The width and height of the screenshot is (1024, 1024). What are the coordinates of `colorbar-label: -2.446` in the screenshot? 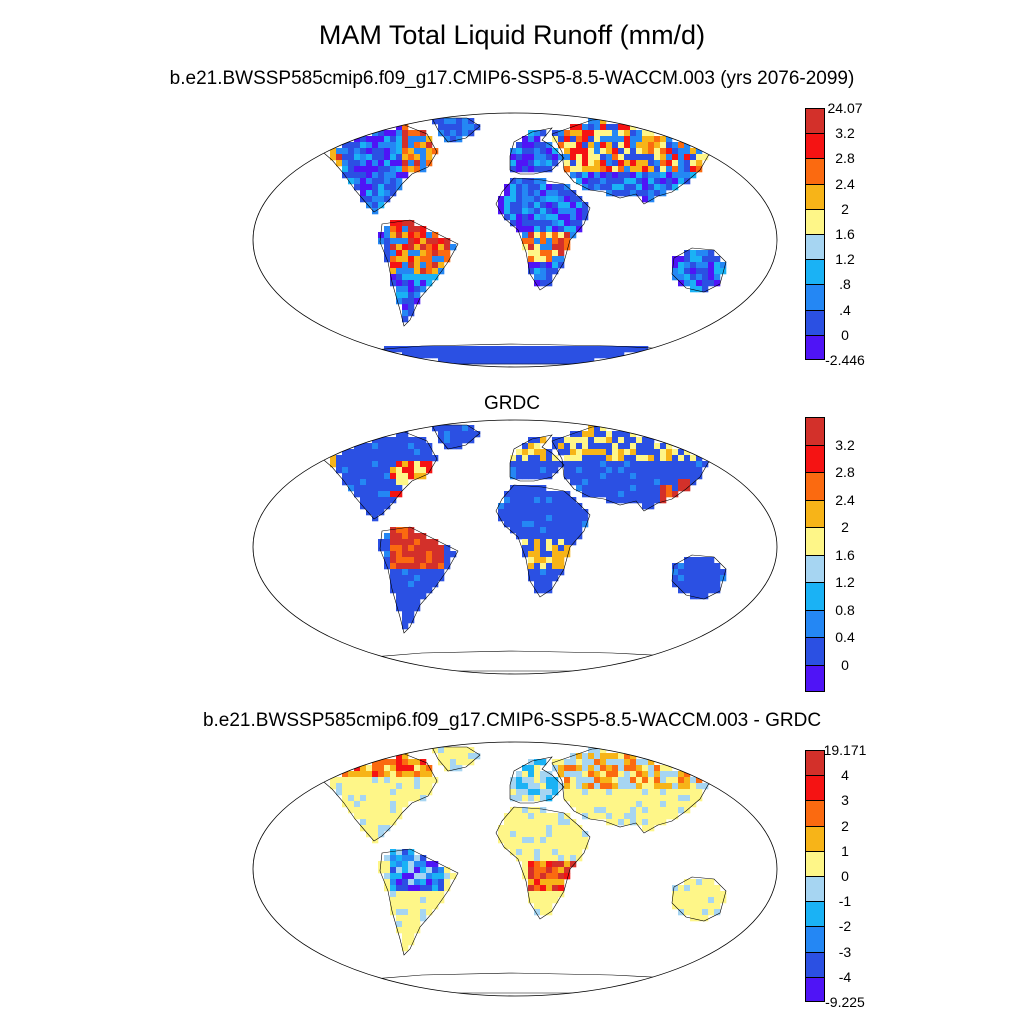 It's located at (845, 360).